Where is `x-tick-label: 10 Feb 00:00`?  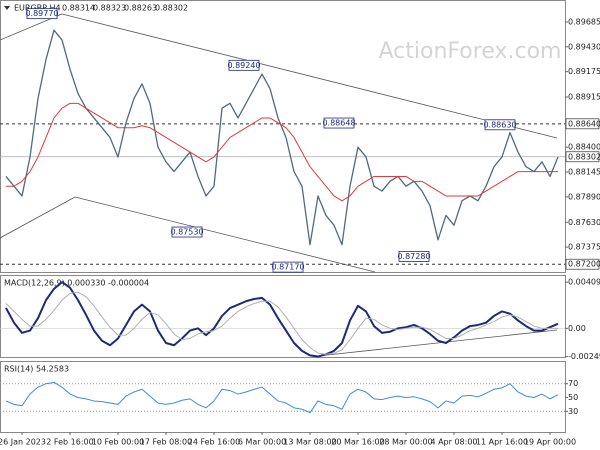 x-tick-label: 10 Feb 00:00 is located at coordinates (118, 442).